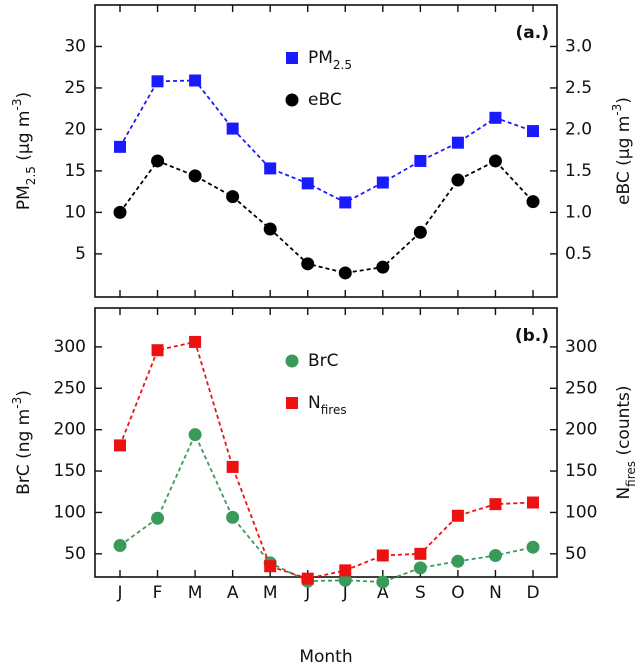 Image resolution: width=640 pixels, height=667 pixels. Describe the element at coordinates (532, 336) in the screenshot. I see `panel-label: (b.)` at that location.